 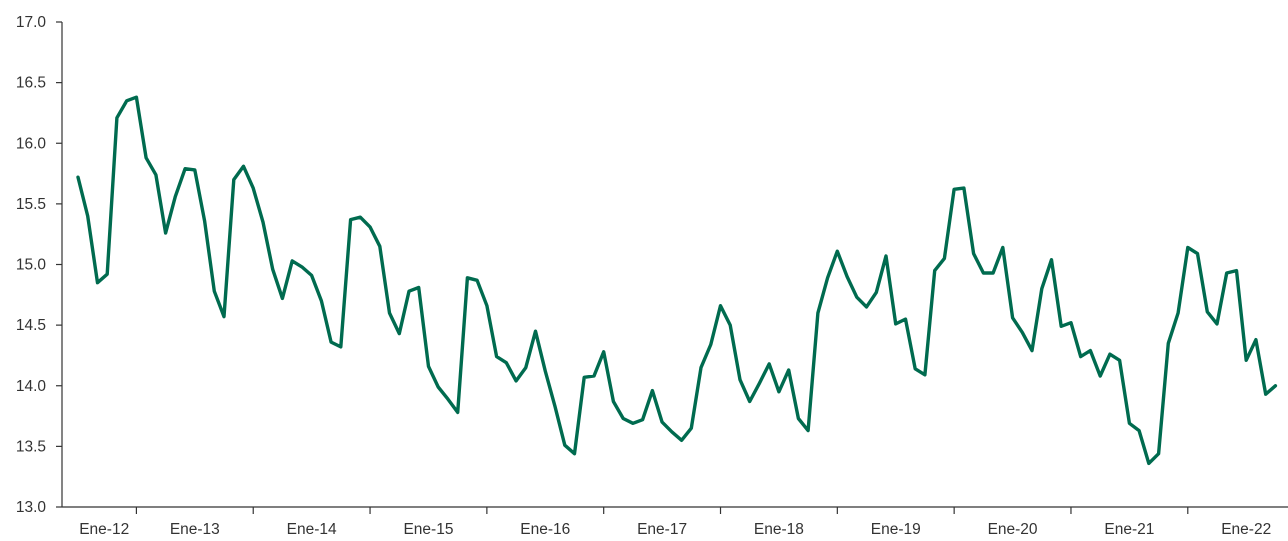 What do you see at coordinates (104, 529) in the screenshot?
I see `x-tick-label: Ene-12` at bounding box center [104, 529].